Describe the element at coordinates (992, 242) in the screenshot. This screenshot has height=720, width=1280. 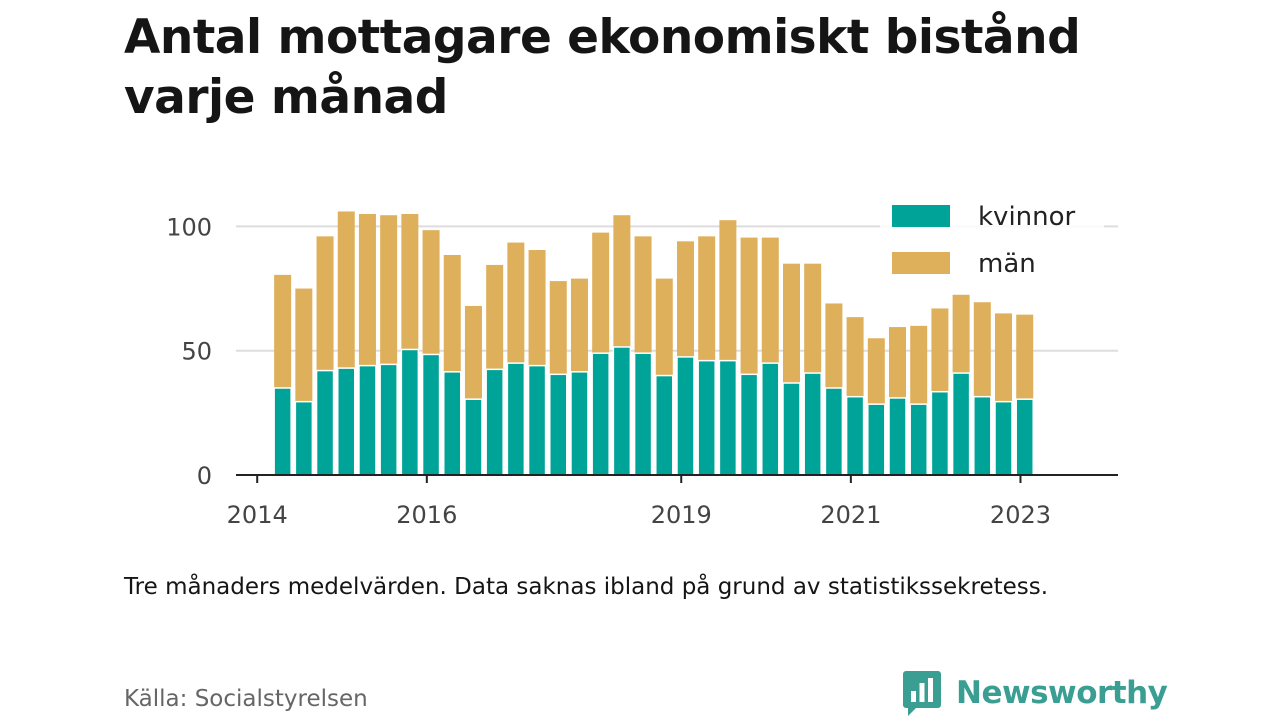
I see `legend: kvinnor män` at that location.